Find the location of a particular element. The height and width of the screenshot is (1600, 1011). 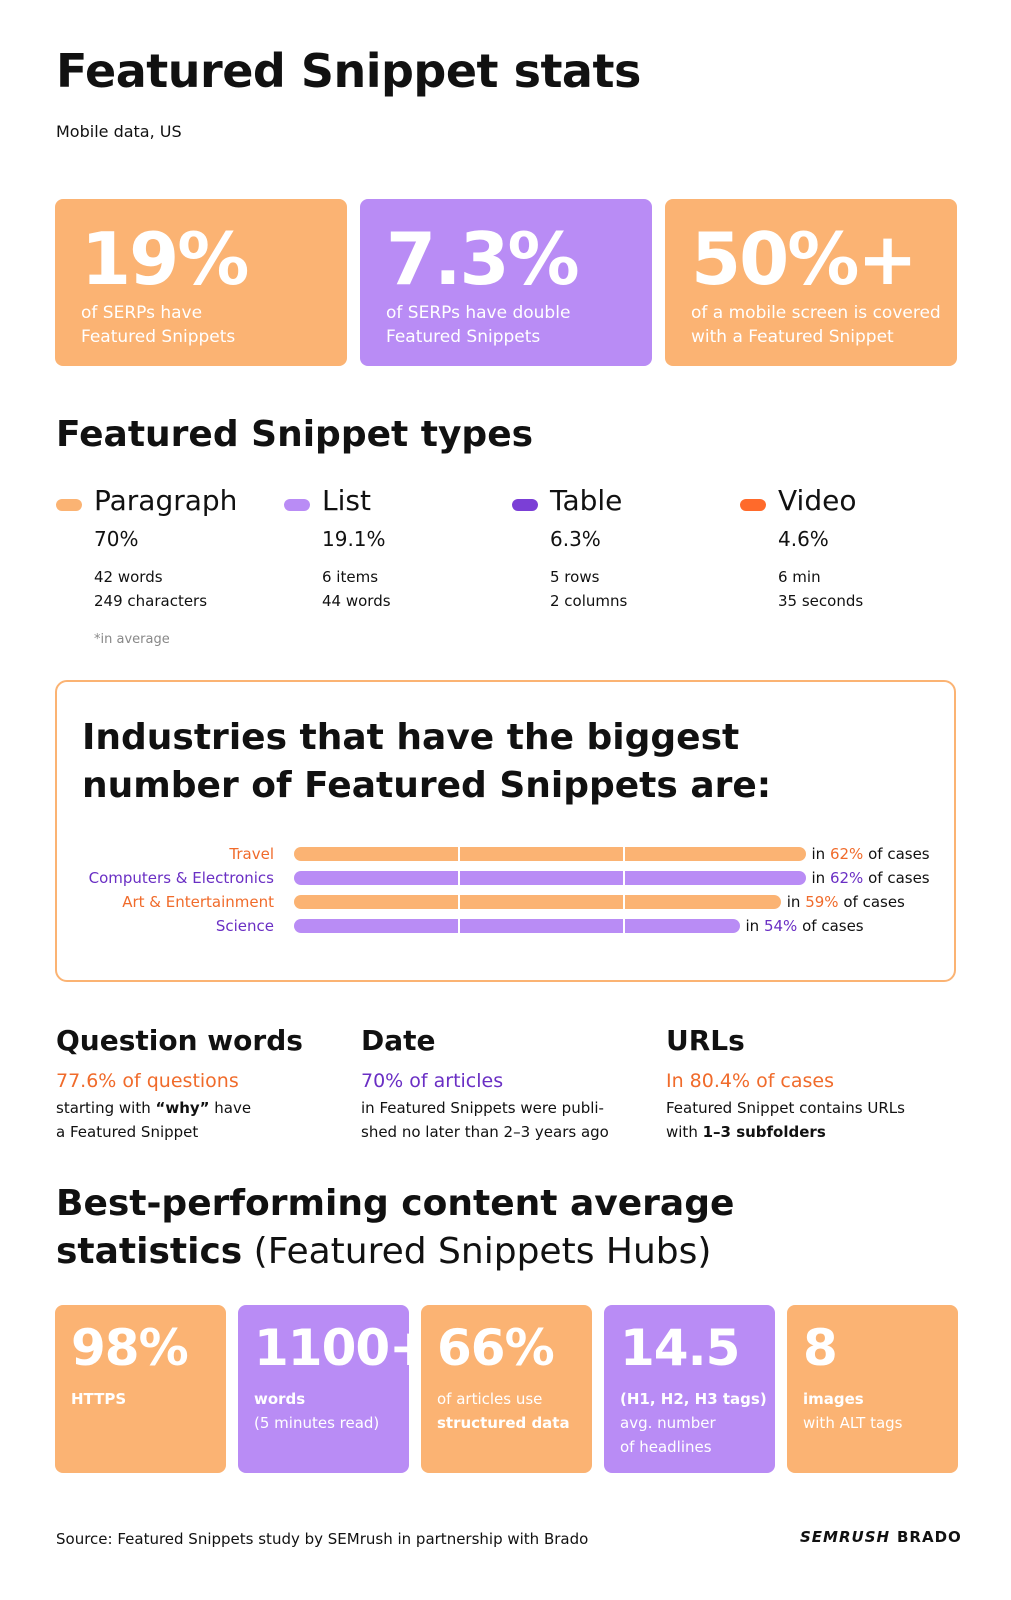

text-line: with 1–3 subfolders is located at coordinates (785, 1132).